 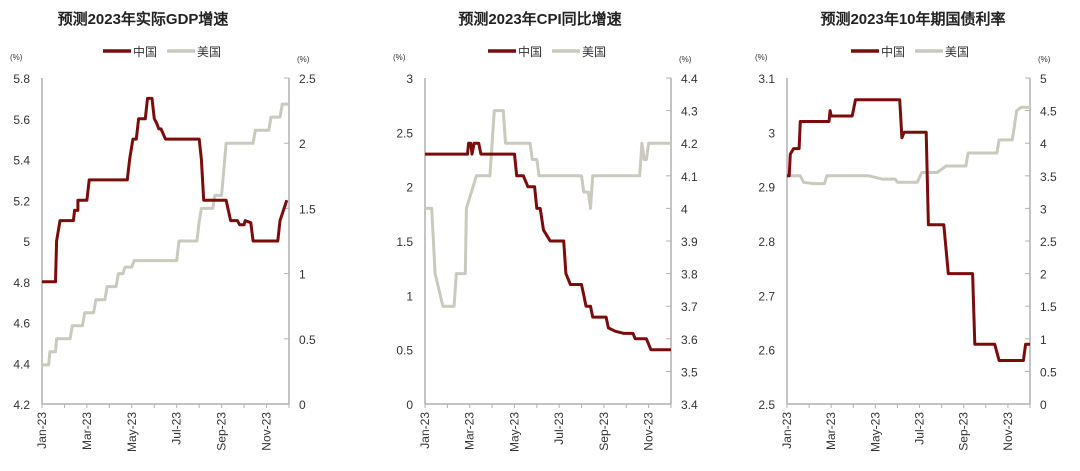 What do you see at coordinates (1043, 79) in the screenshot?
I see `right-tick-label: 5` at bounding box center [1043, 79].